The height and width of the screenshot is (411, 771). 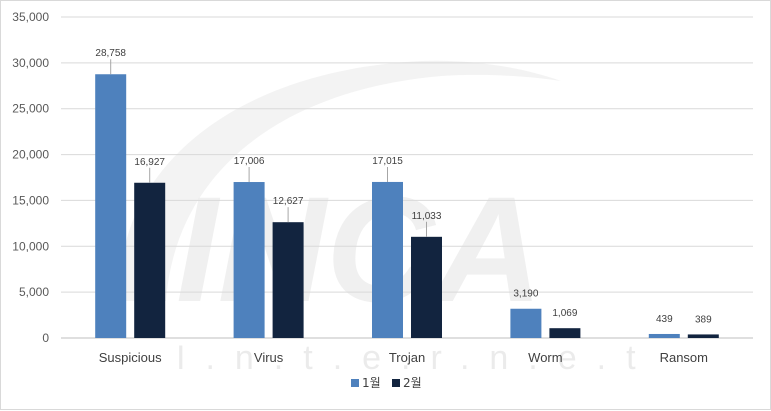 What do you see at coordinates (664, 319) in the screenshot?
I see `data-label: 439` at bounding box center [664, 319].